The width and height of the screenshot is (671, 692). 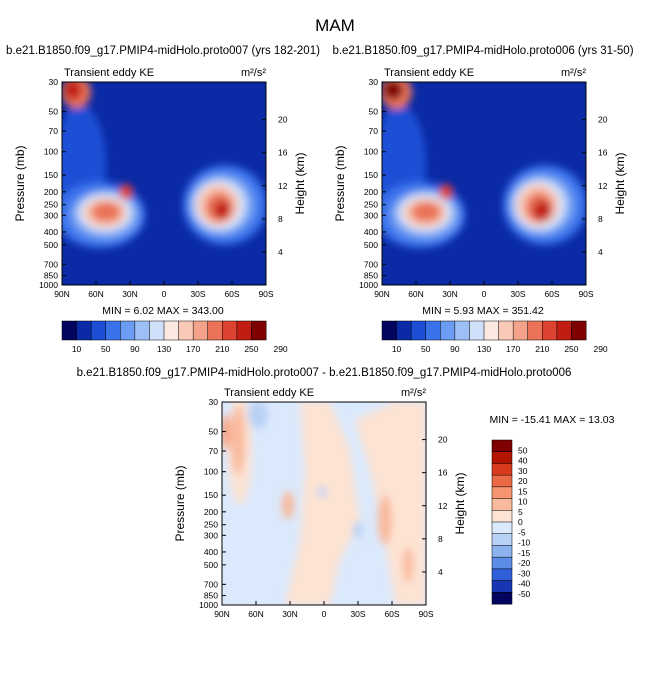 I want to click on panel-3-subtitle: Transient eddy KE, so click(x=269, y=393).